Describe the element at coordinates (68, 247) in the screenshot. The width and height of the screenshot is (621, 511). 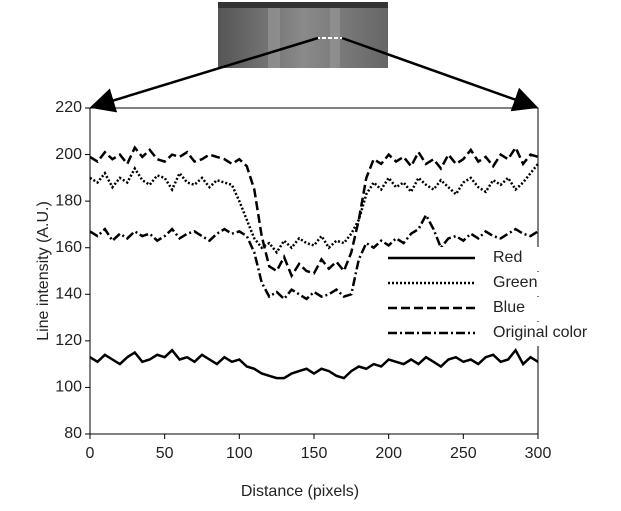
I see `y-tick-label: 160` at that location.